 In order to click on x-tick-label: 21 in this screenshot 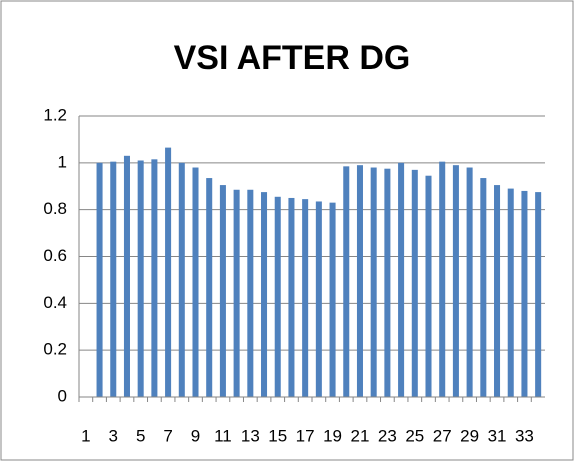, I will do `click(360, 435)`.